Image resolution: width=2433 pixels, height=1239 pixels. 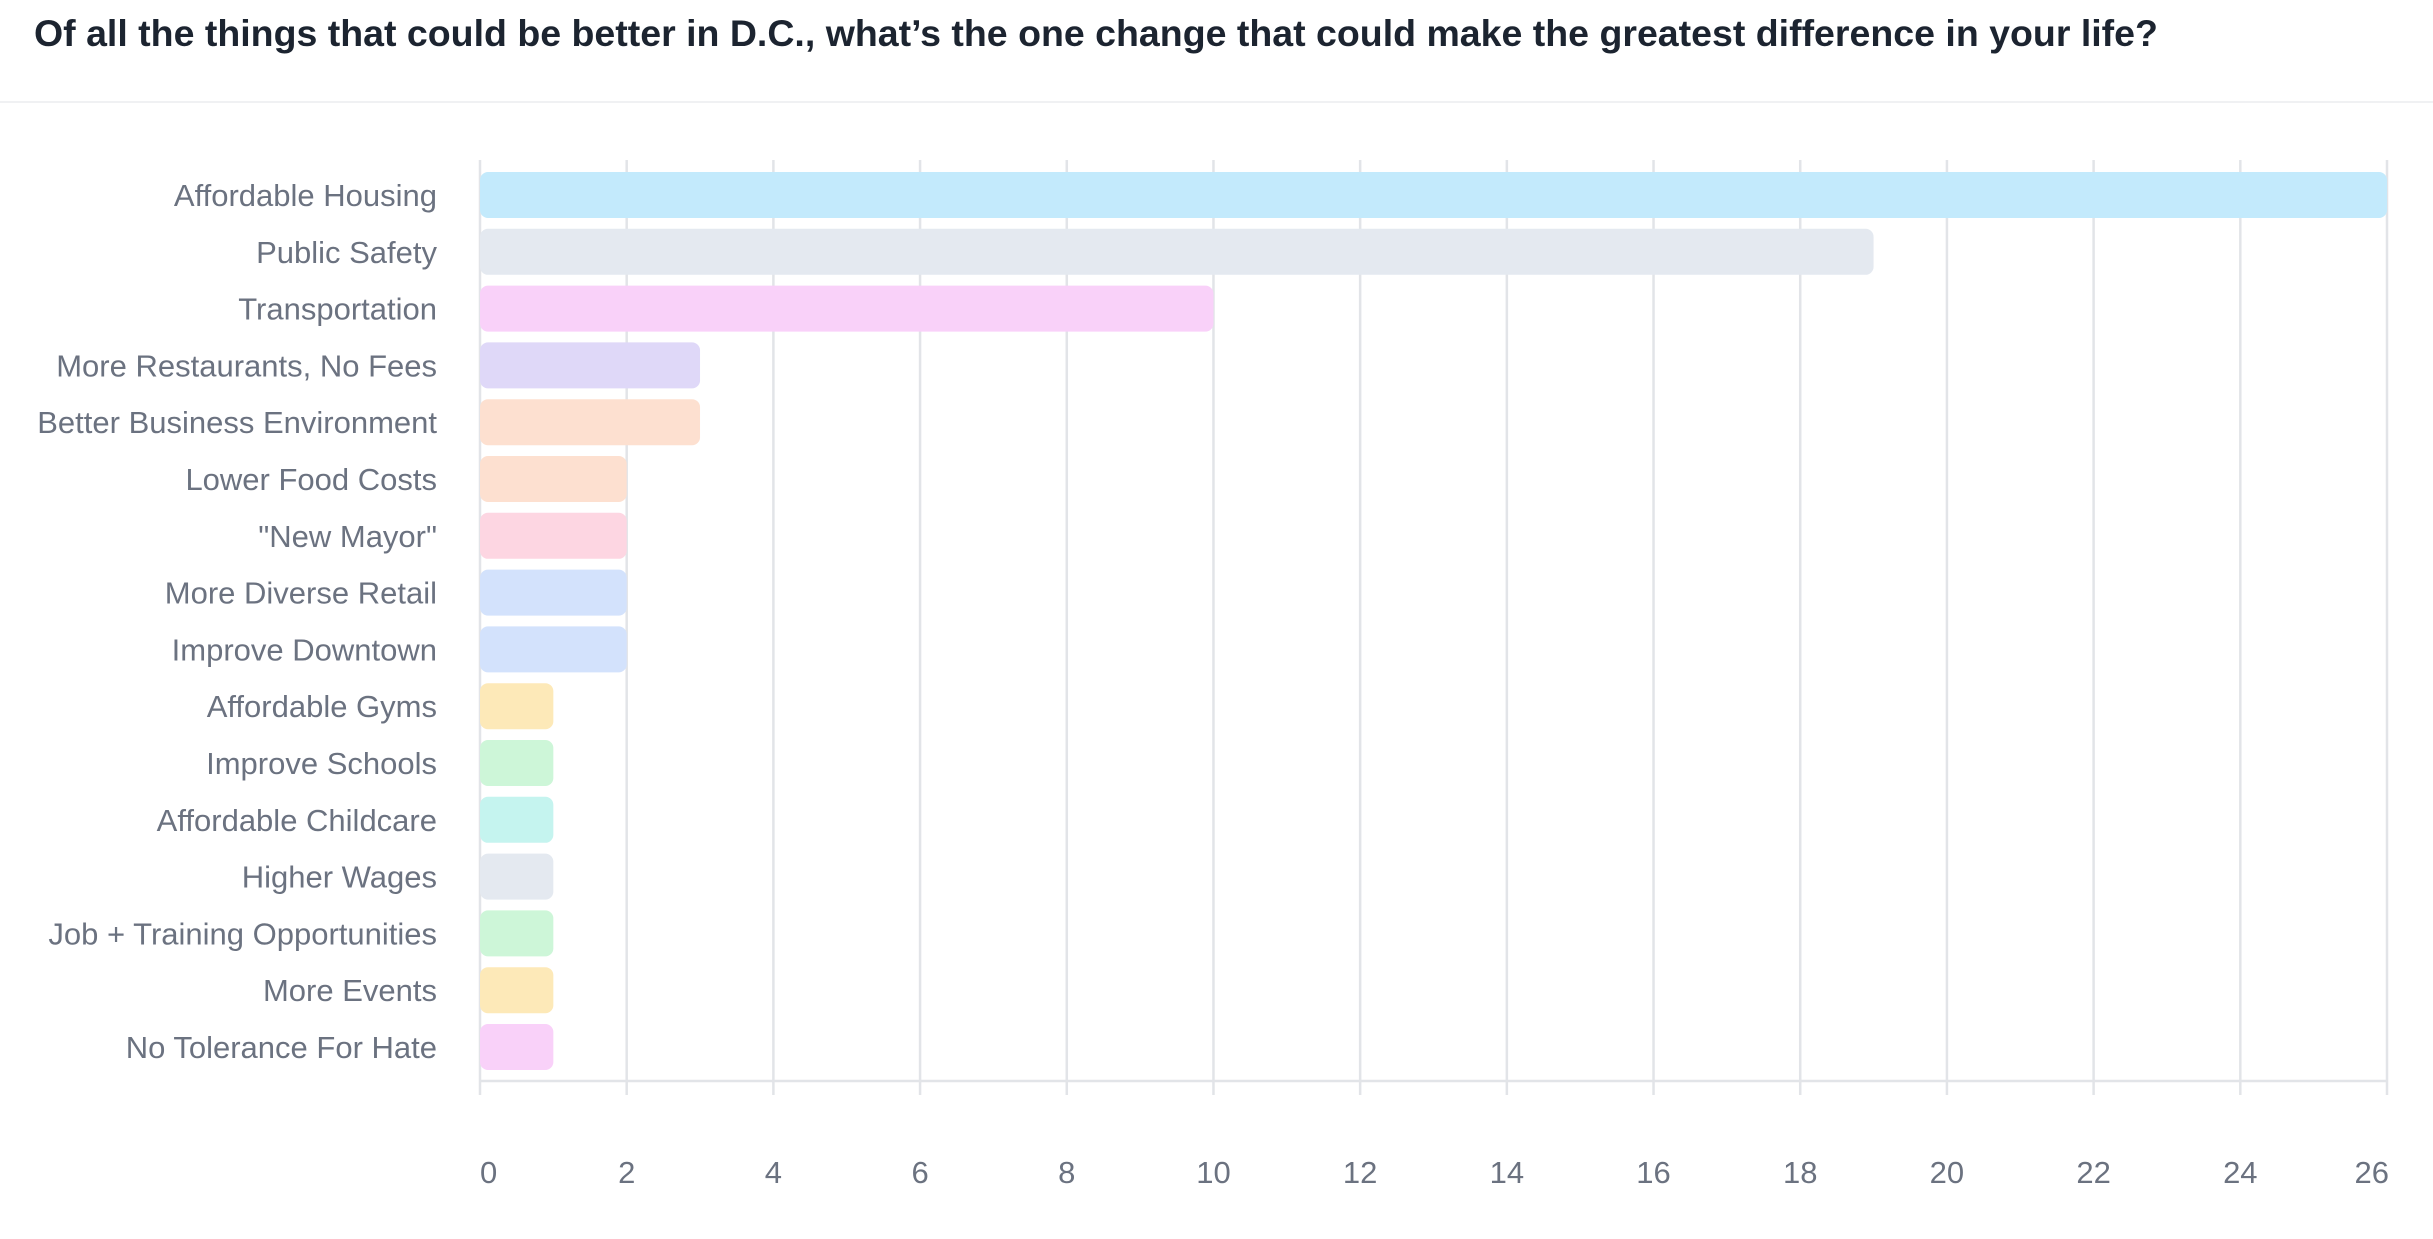 I want to click on x-tick-label: 18, so click(x=1800, y=1172).